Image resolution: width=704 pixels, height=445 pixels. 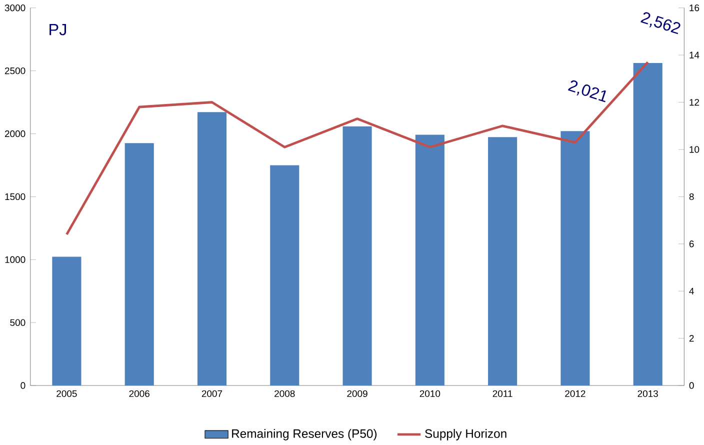 What do you see at coordinates (15, 70) in the screenshot?
I see `y-tick-label: 2500` at bounding box center [15, 70].